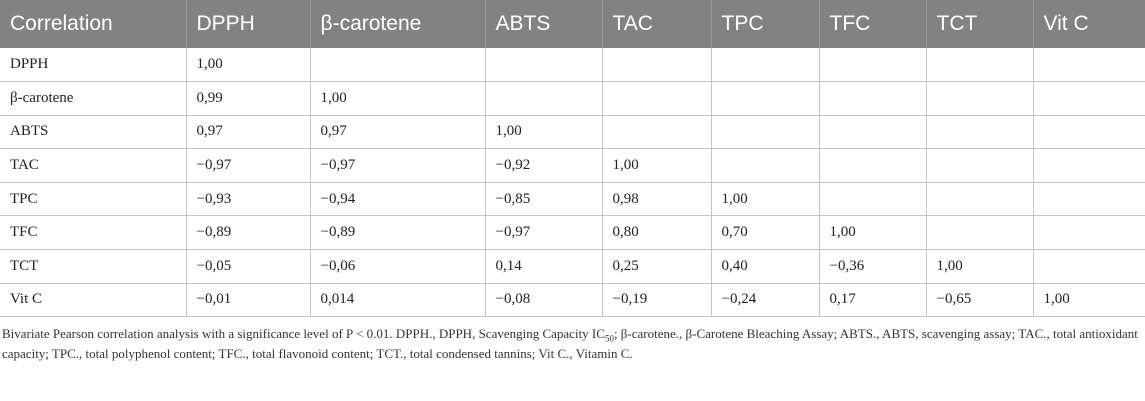 Image resolution: width=1145 pixels, height=401 pixels. What do you see at coordinates (543, 300) in the screenshot?
I see `correlation-value-cell: −0,08` at bounding box center [543, 300].